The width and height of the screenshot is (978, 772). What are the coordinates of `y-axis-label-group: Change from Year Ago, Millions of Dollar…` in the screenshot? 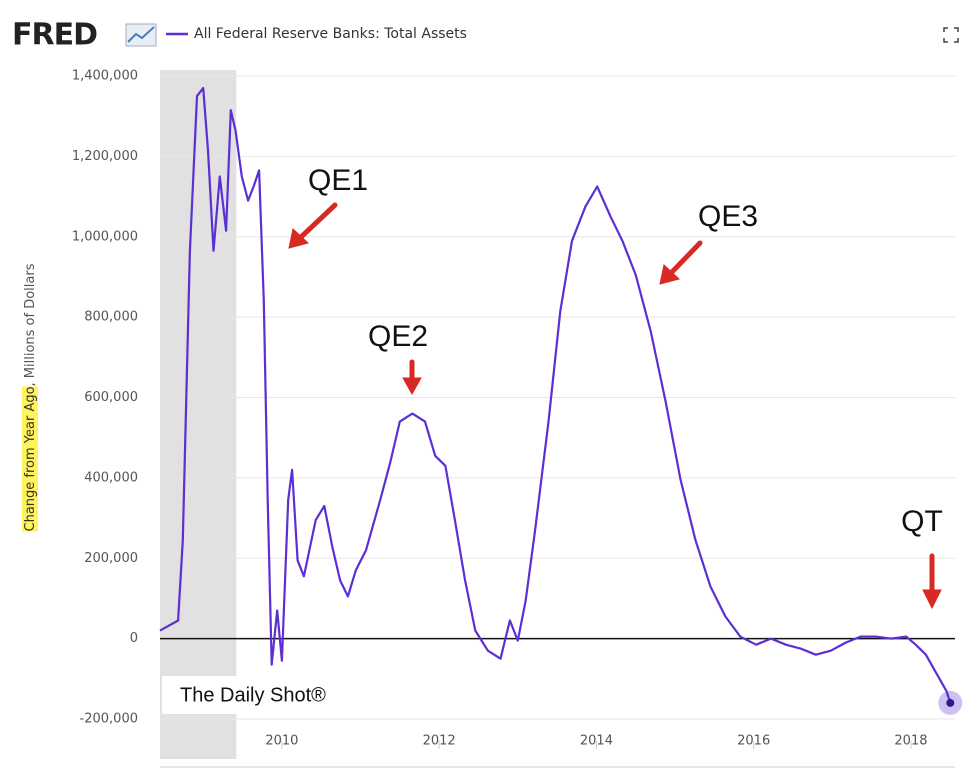 It's located at (30, 397).